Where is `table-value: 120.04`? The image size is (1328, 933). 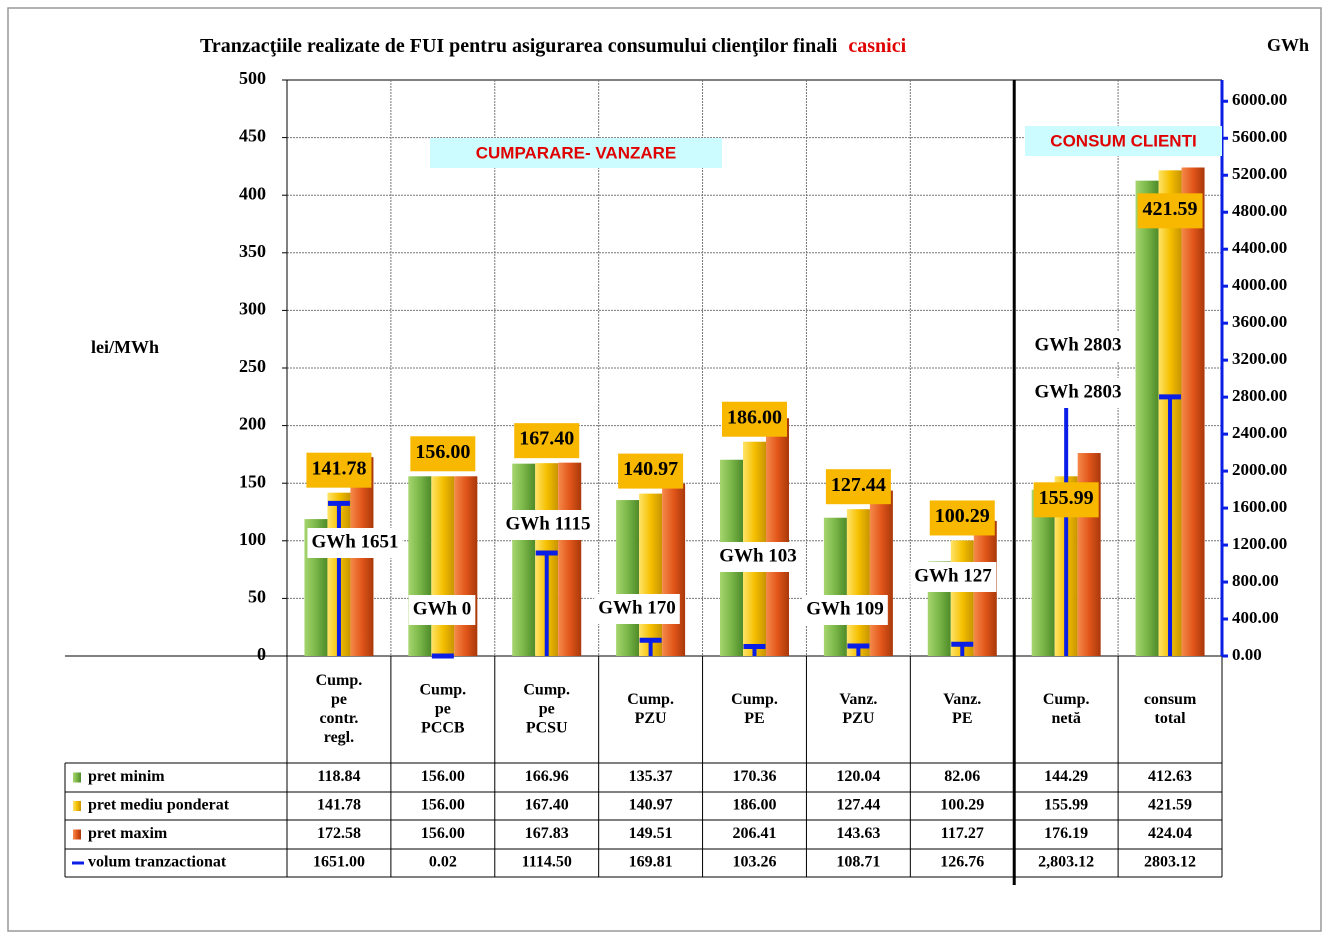
table-value: 120.04 is located at coordinates (858, 776).